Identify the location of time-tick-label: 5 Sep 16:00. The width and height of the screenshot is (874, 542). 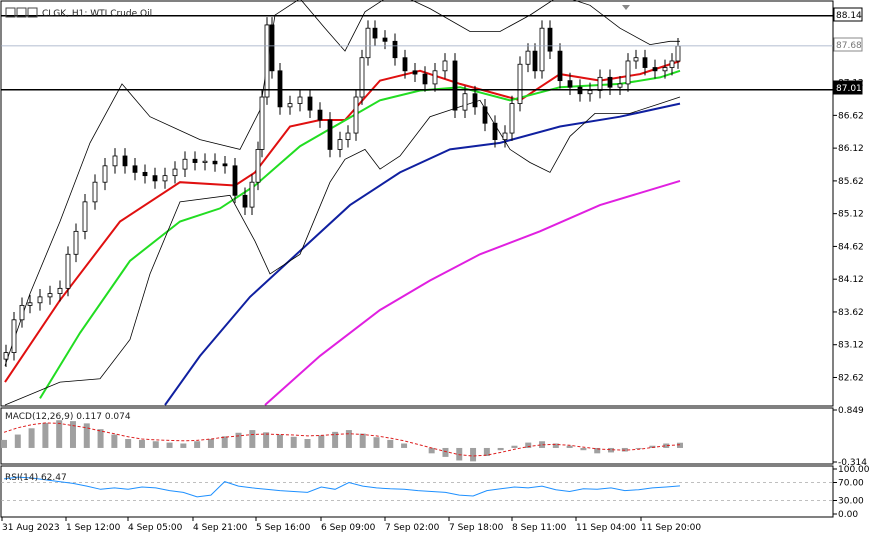
(283, 528).